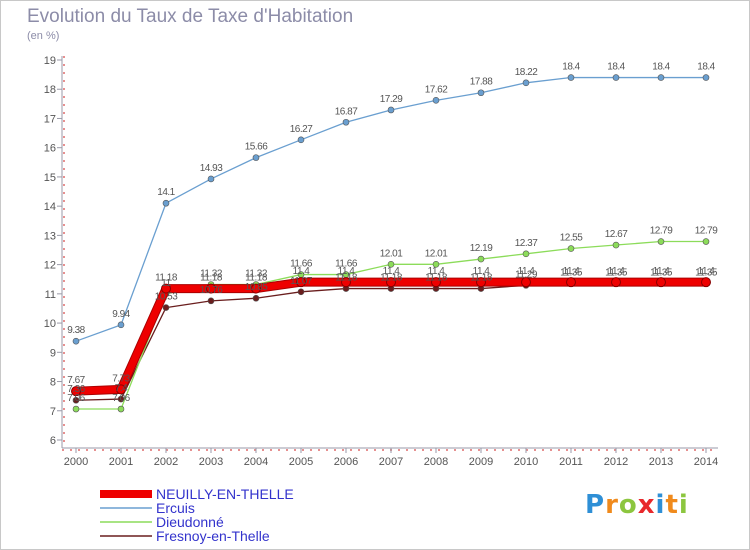  Describe the element at coordinates (190, 16) in the screenshot. I see `chart-title: Evolution du Taux de Taxe d'Habitation` at that location.